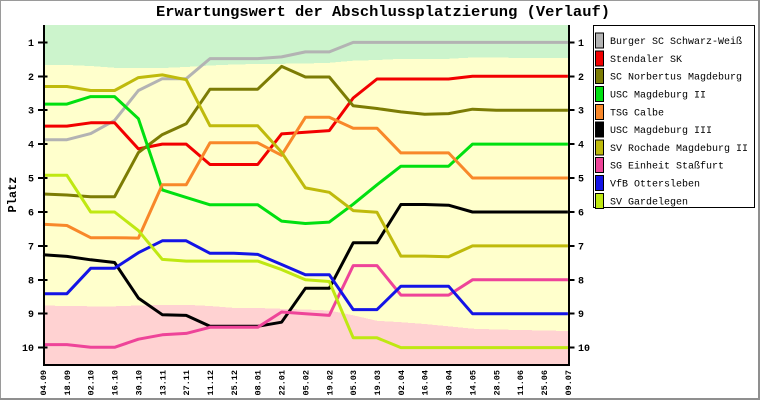  Describe the element at coordinates (92, 383) in the screenshot. I see `svg-text: 02.10` at that location.